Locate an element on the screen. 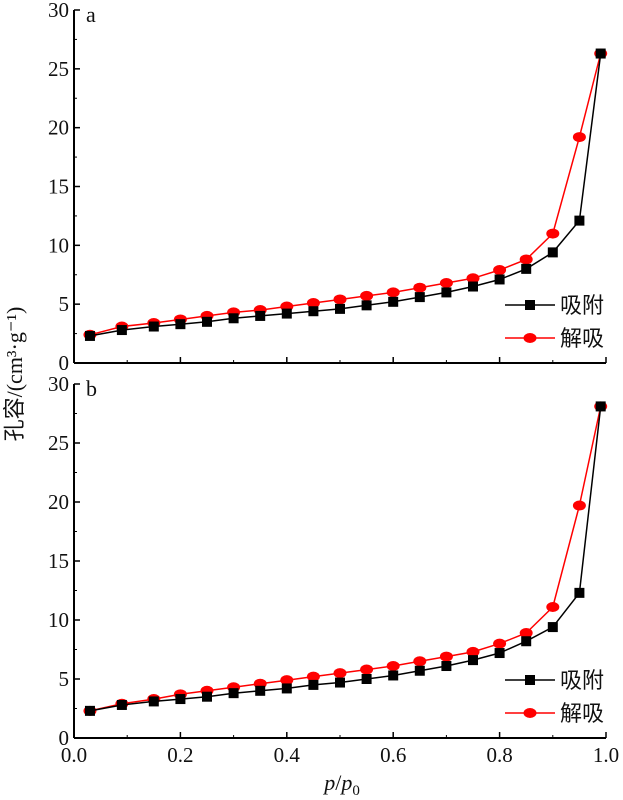 This screenshot has height=800, width=623. panel-label-a: a is located at coordinates (91, 14).